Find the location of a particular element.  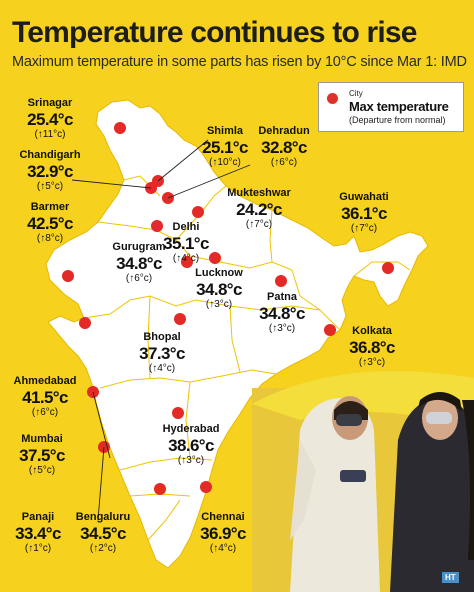

dot-barmer is located at coordinates (68, 276).